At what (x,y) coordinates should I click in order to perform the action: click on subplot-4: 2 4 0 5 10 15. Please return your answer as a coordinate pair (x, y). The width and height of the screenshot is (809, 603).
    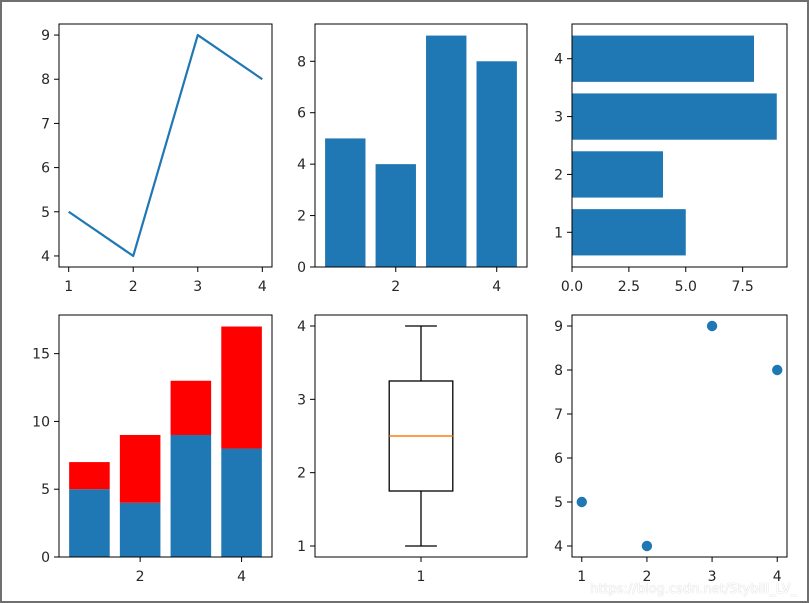
    Looking at the image, I should click on (152, 449).